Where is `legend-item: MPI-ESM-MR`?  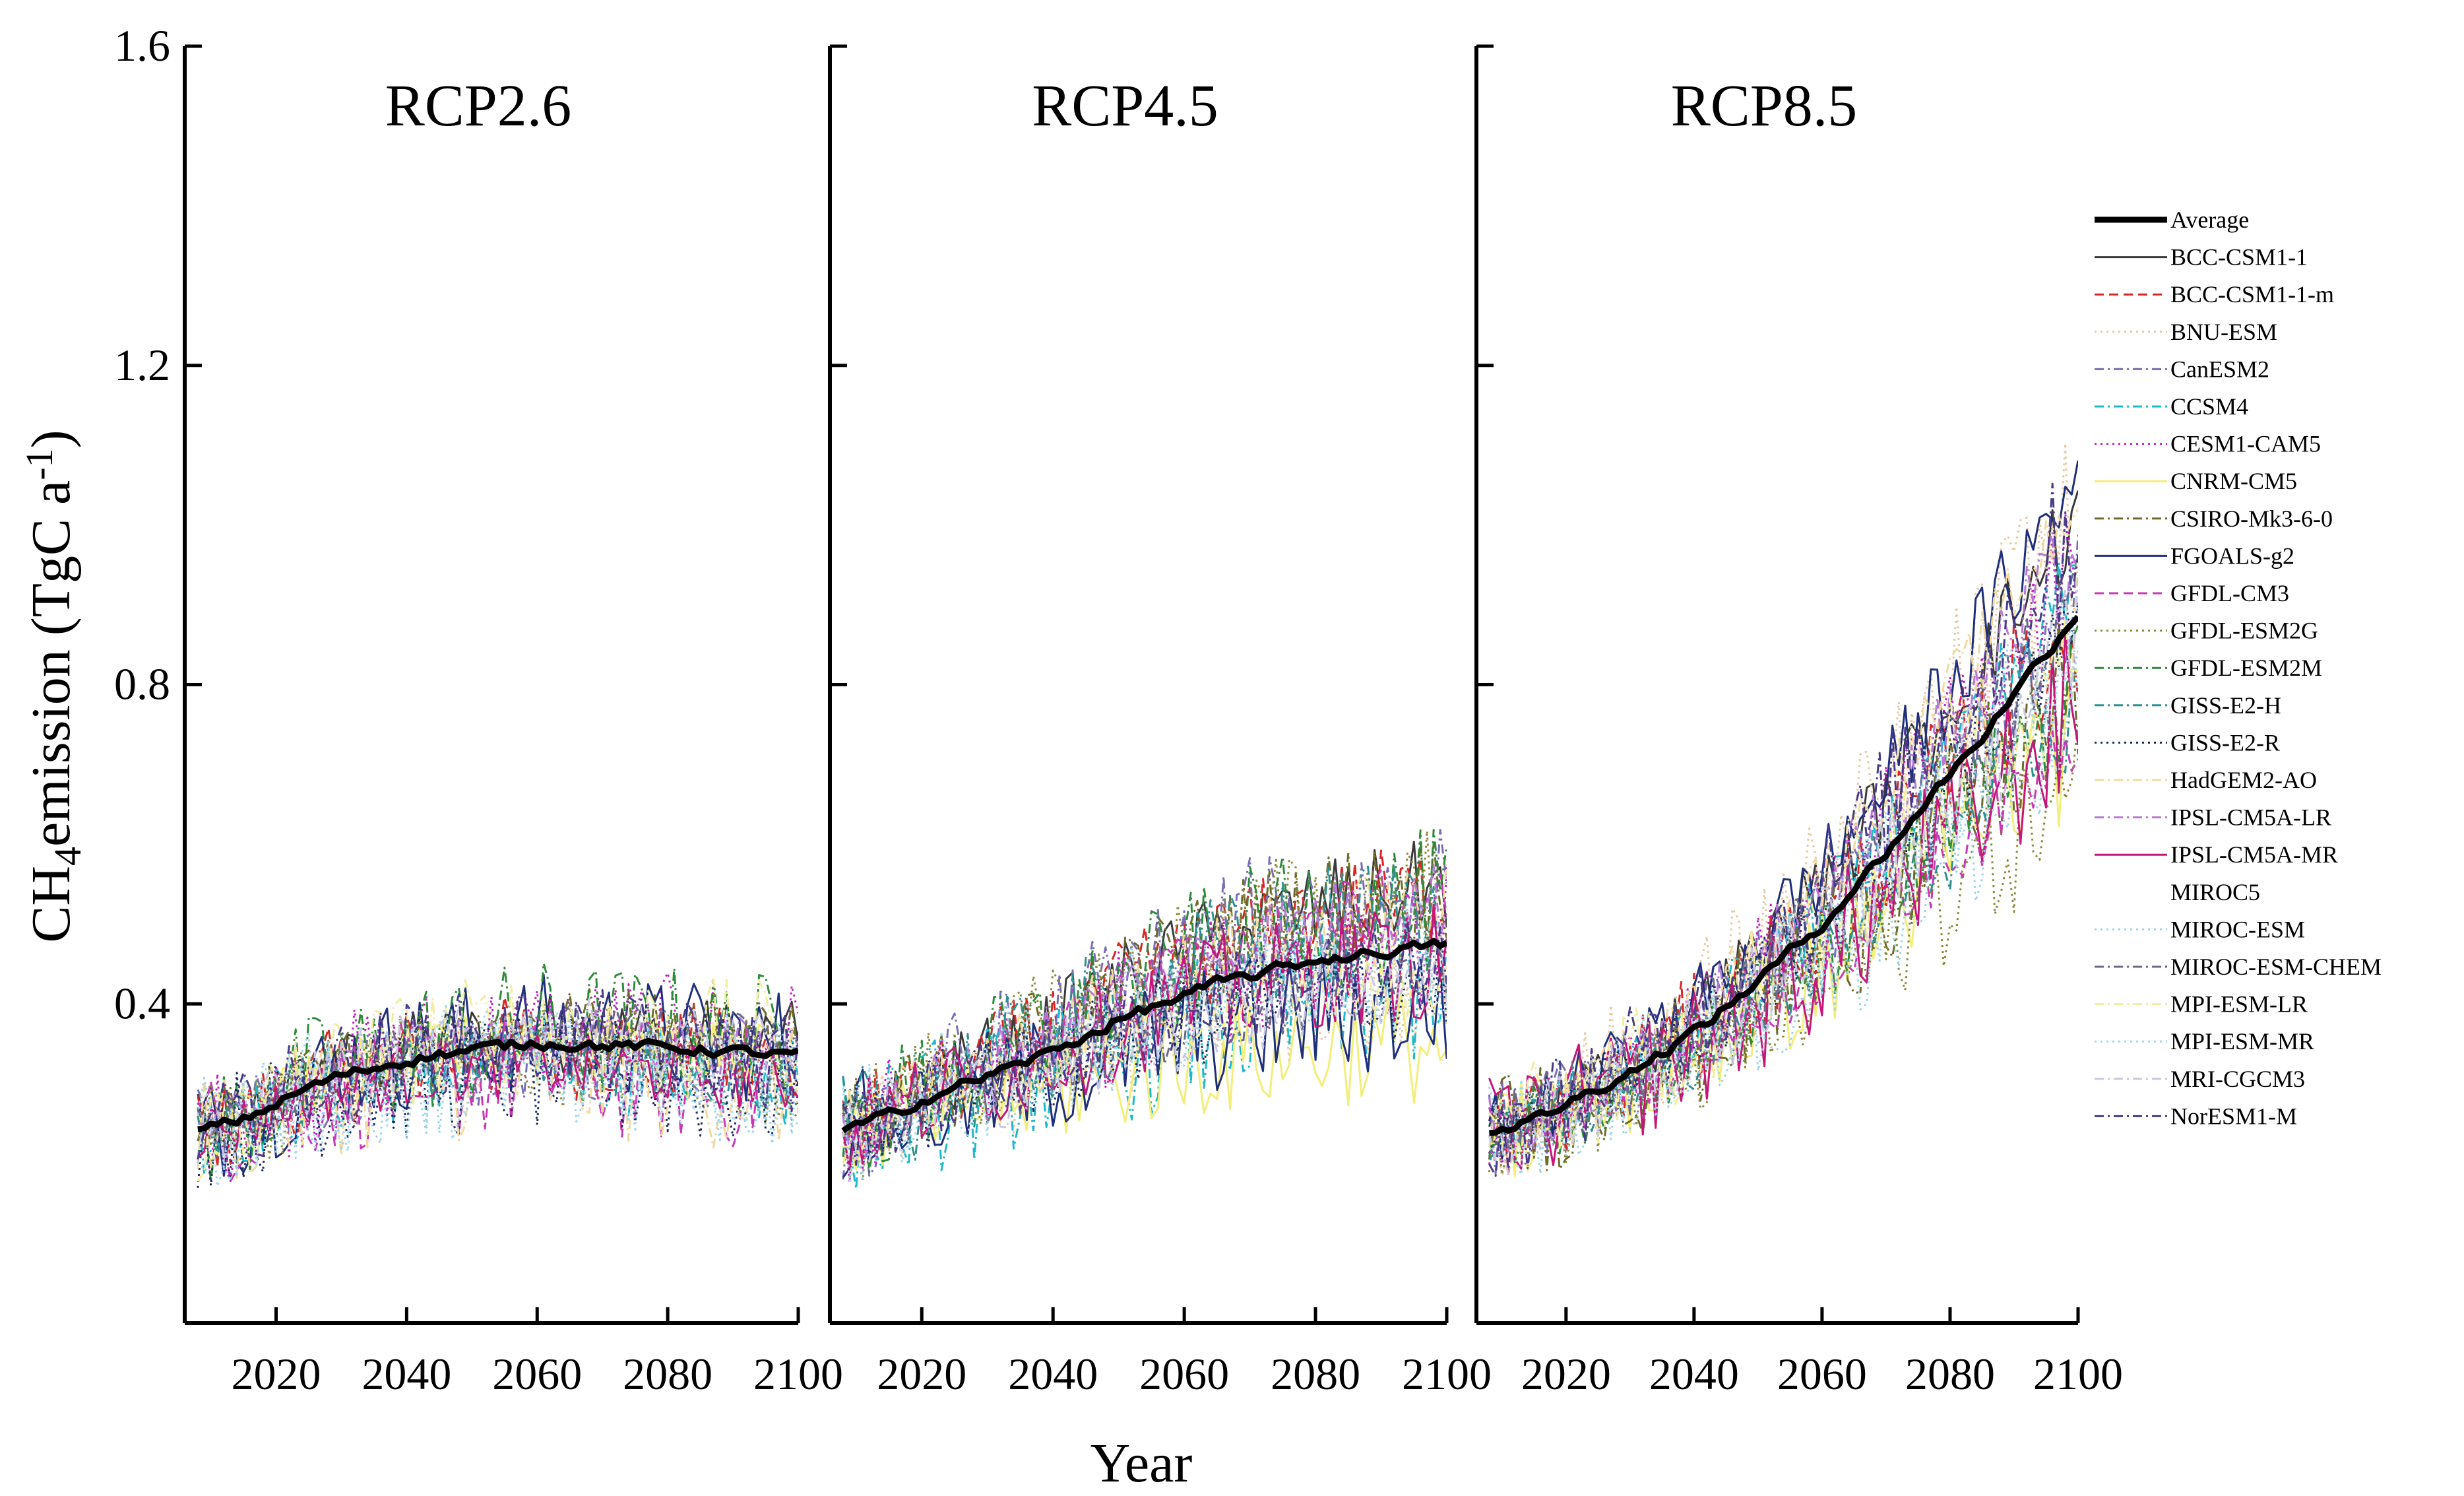 legend-item: MPI-ESM-MR is located at coordinates (2204, 1041).